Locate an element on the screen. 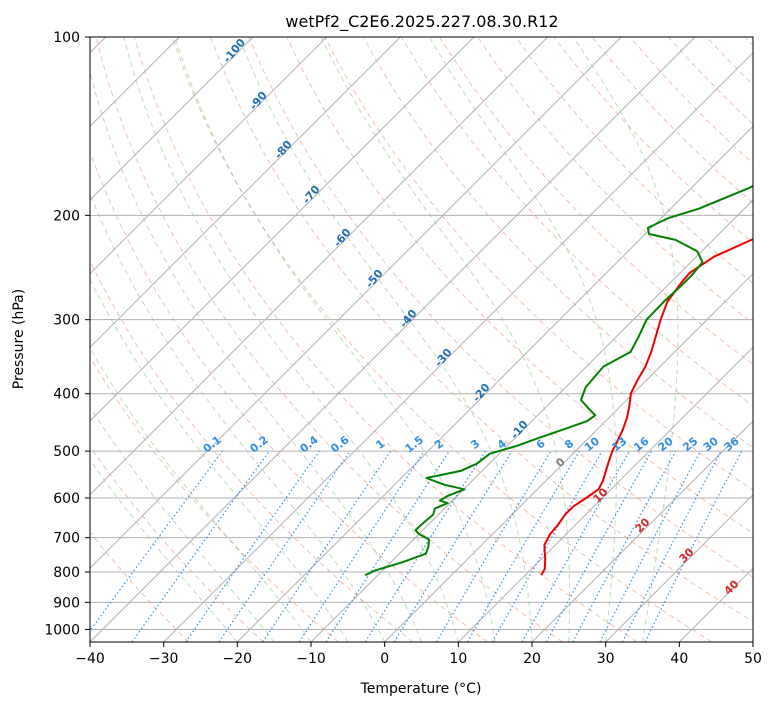 This screenshot has height=708, width=775. mixing-ratio-label: 6 is located at coordinates (541, 444).